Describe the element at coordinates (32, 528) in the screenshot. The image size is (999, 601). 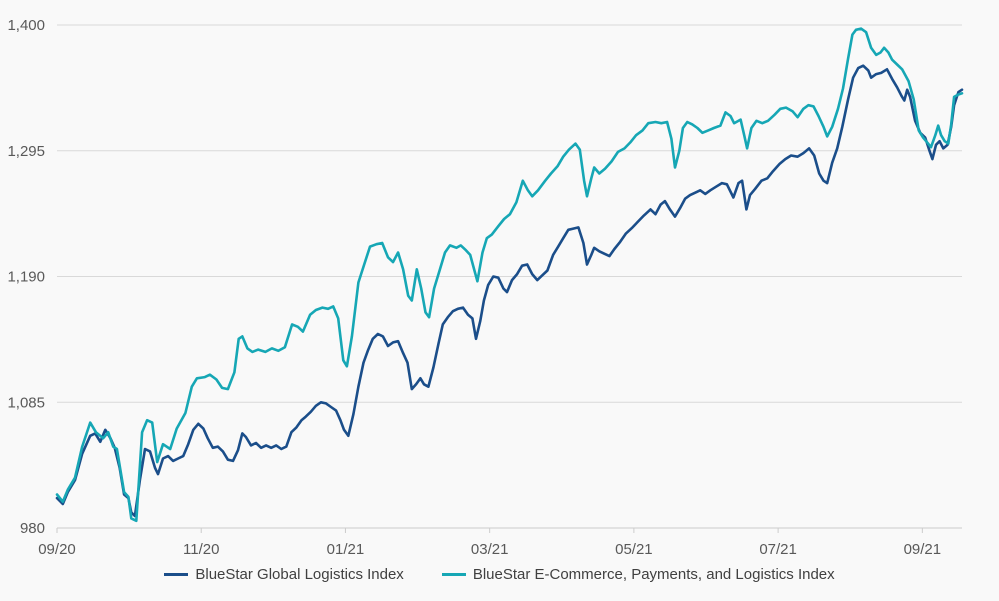
I see `y-axis-tick-label: 980` at that location.